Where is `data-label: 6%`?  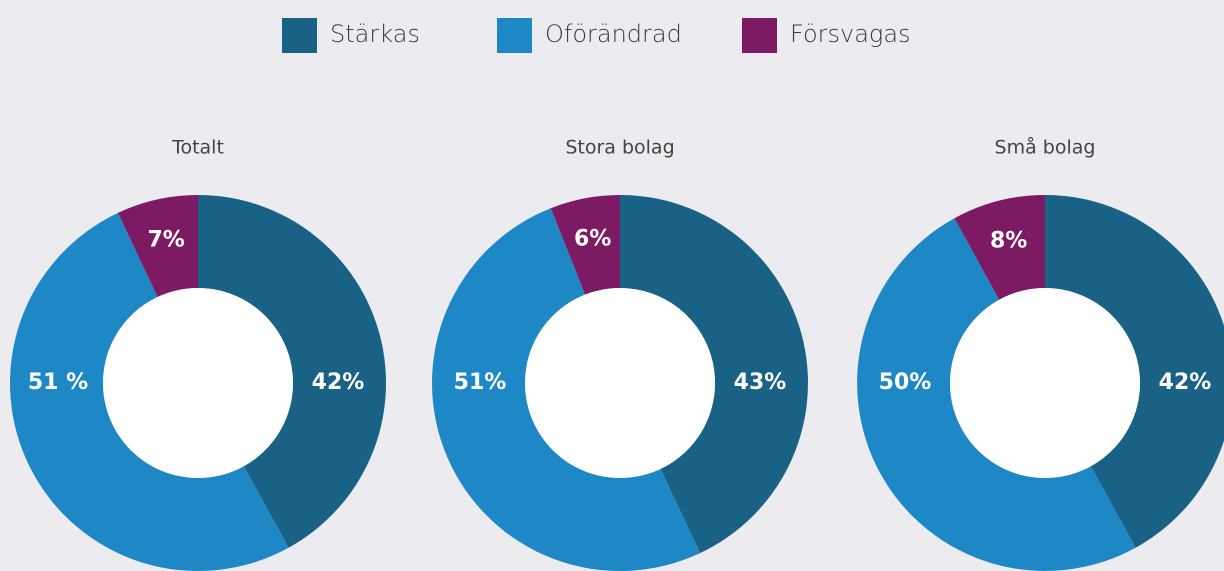
data-label: 6% is located at coordinates (592, 239).